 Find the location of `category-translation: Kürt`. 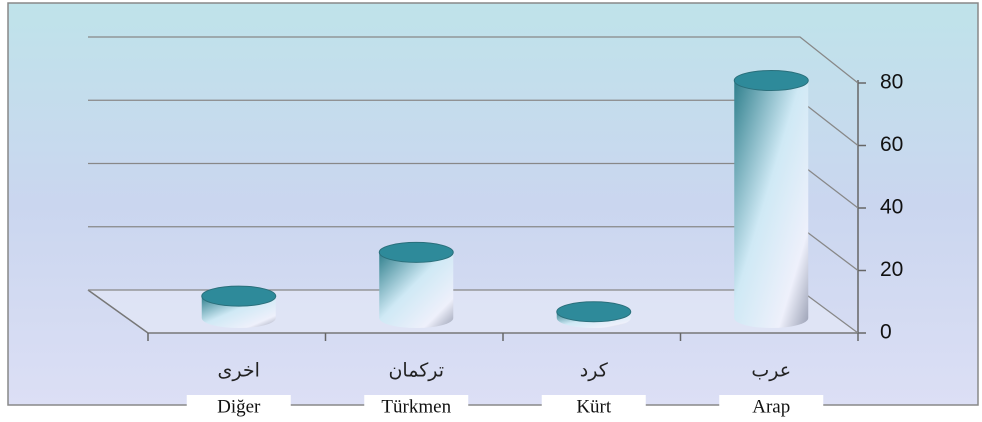

category-translation: Kürt is located at coordinates (594, 406).